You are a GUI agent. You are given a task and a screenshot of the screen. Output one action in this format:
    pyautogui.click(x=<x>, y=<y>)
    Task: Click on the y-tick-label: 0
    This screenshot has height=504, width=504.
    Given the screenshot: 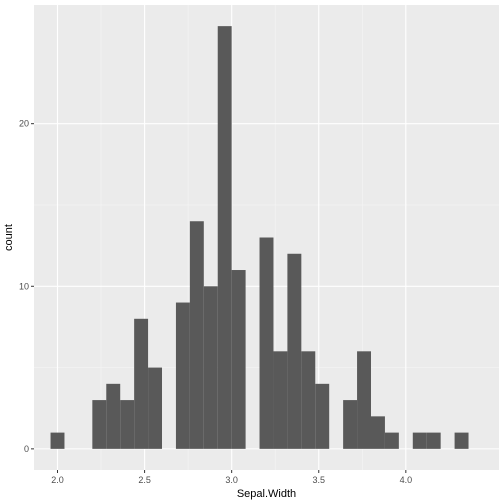 What is the action you would take?
    pyautogui.click(x=26, y=449)
    